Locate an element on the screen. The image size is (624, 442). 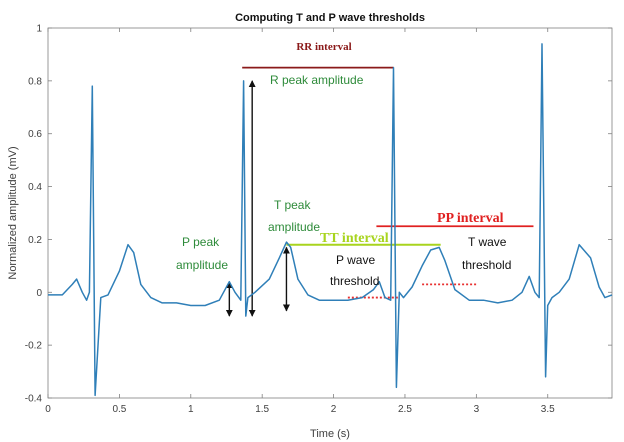
t-wave-threshold-label-line1: T wave is located at coordinates (487, 242).